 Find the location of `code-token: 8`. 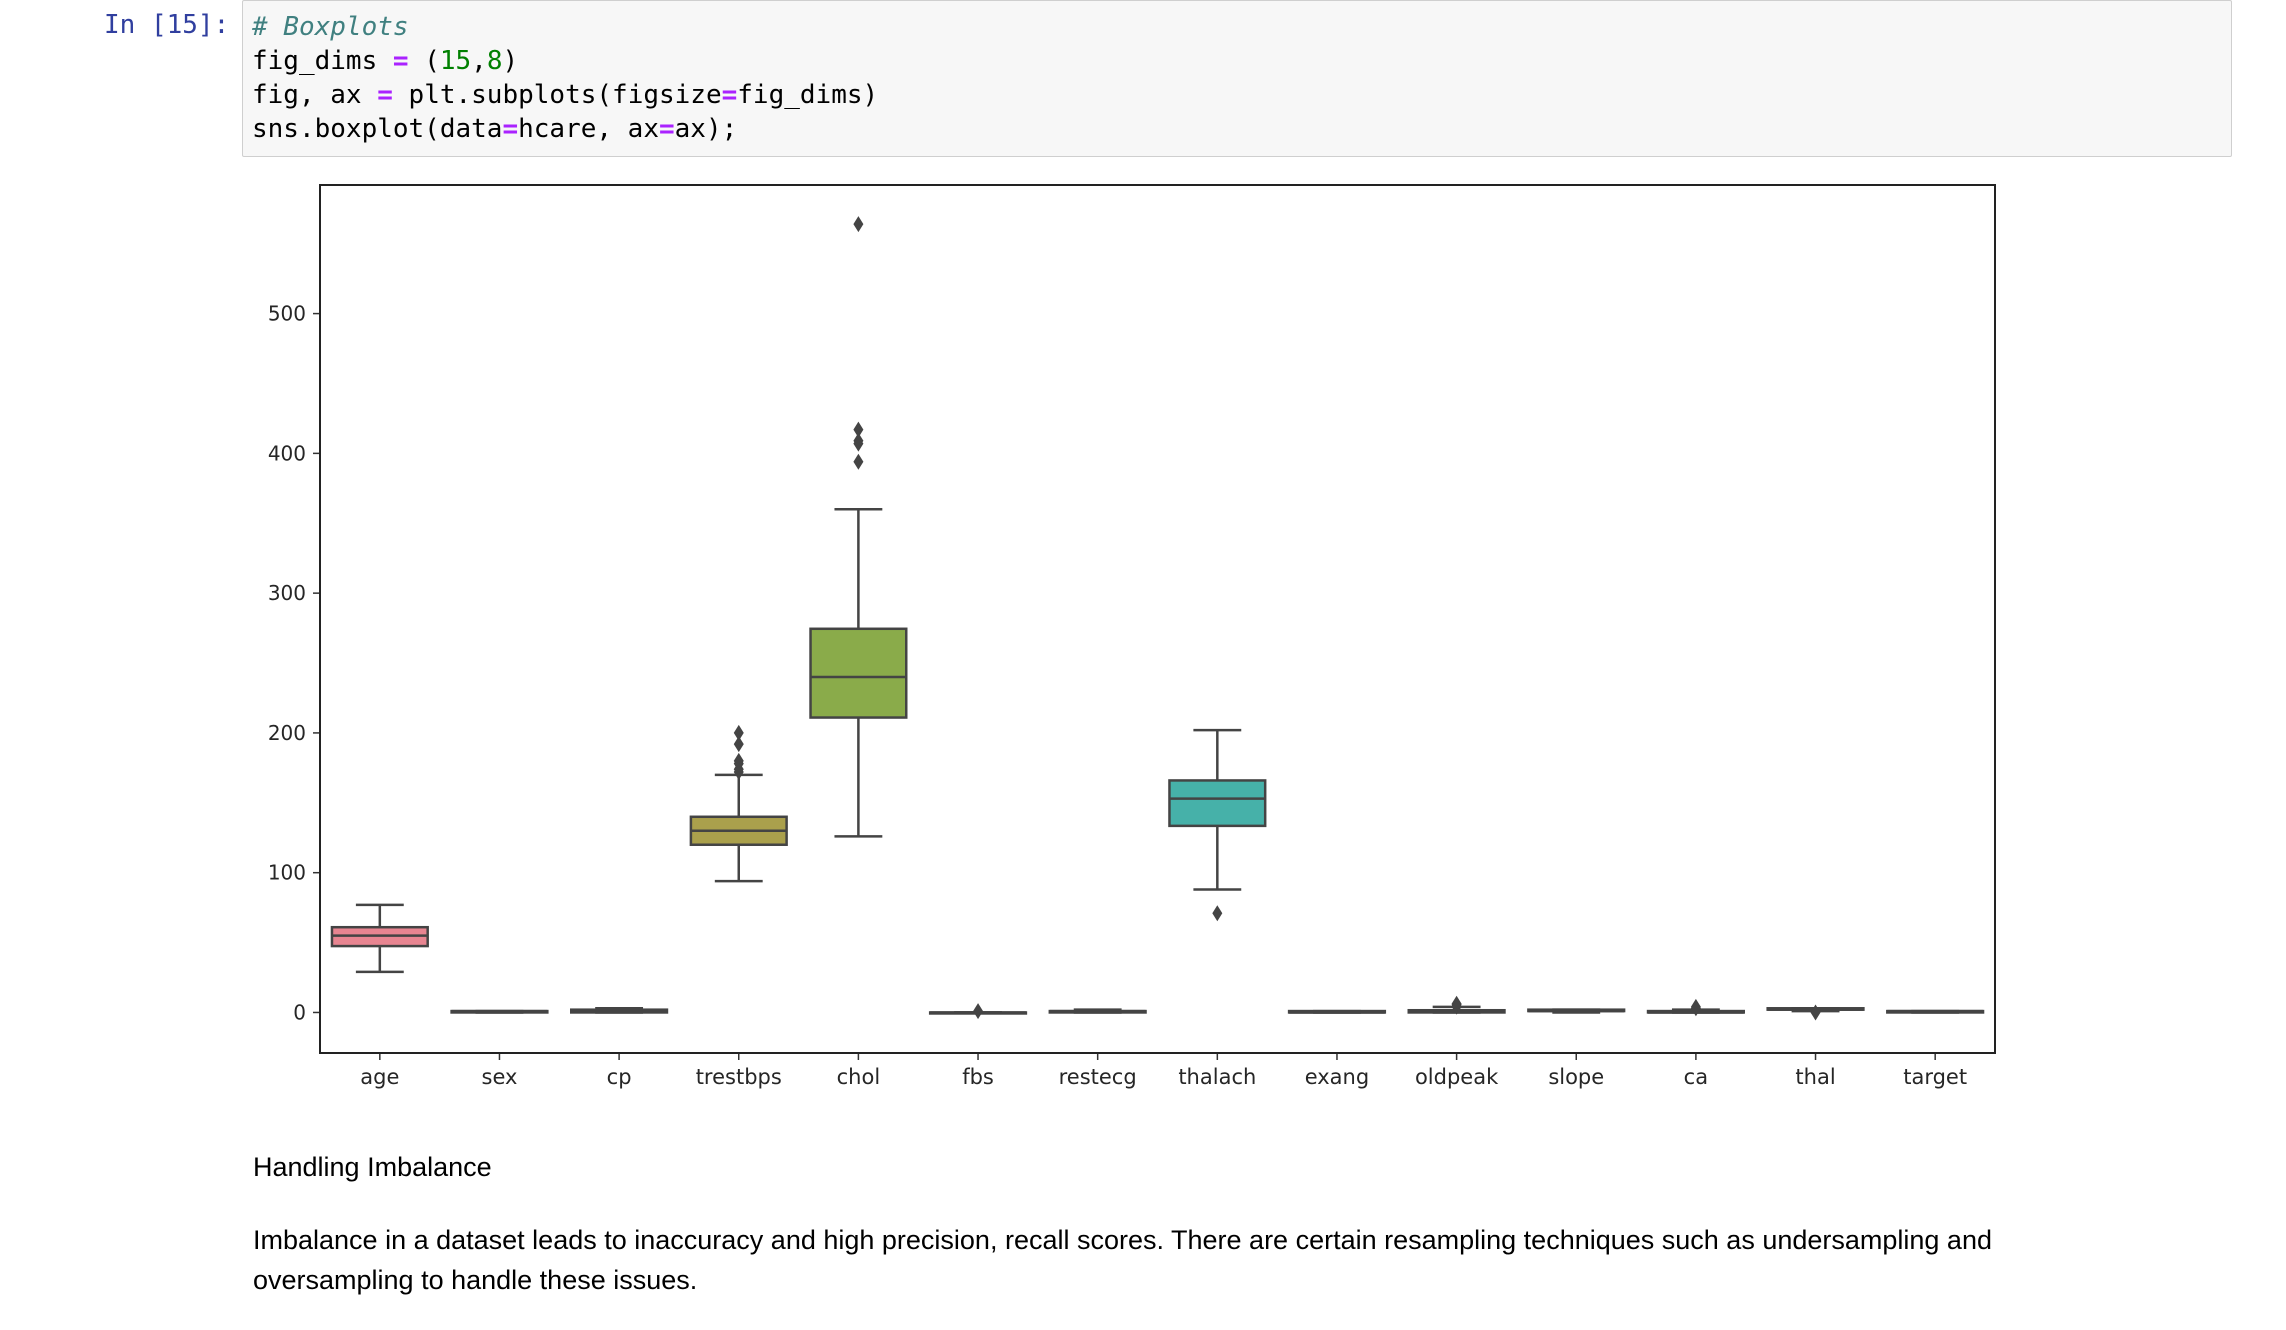

code-token: 8 is located at coordinates (494, 61).